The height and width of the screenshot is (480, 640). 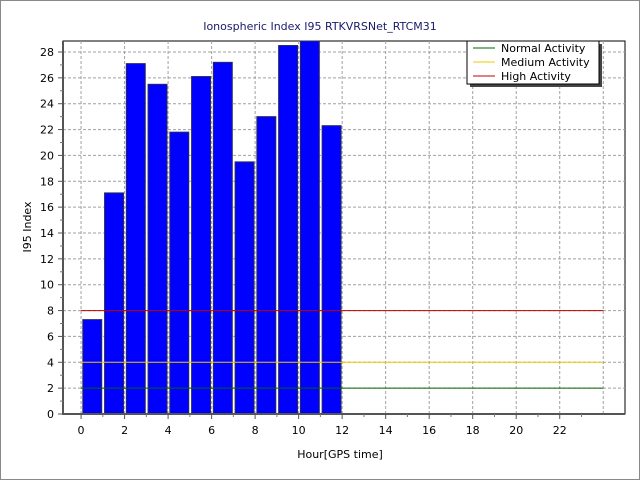 What do you see at coordinates (27, 227) in the screenshot?
I see `y-axis-label: I95 Index` at bounding box center [27, 227].